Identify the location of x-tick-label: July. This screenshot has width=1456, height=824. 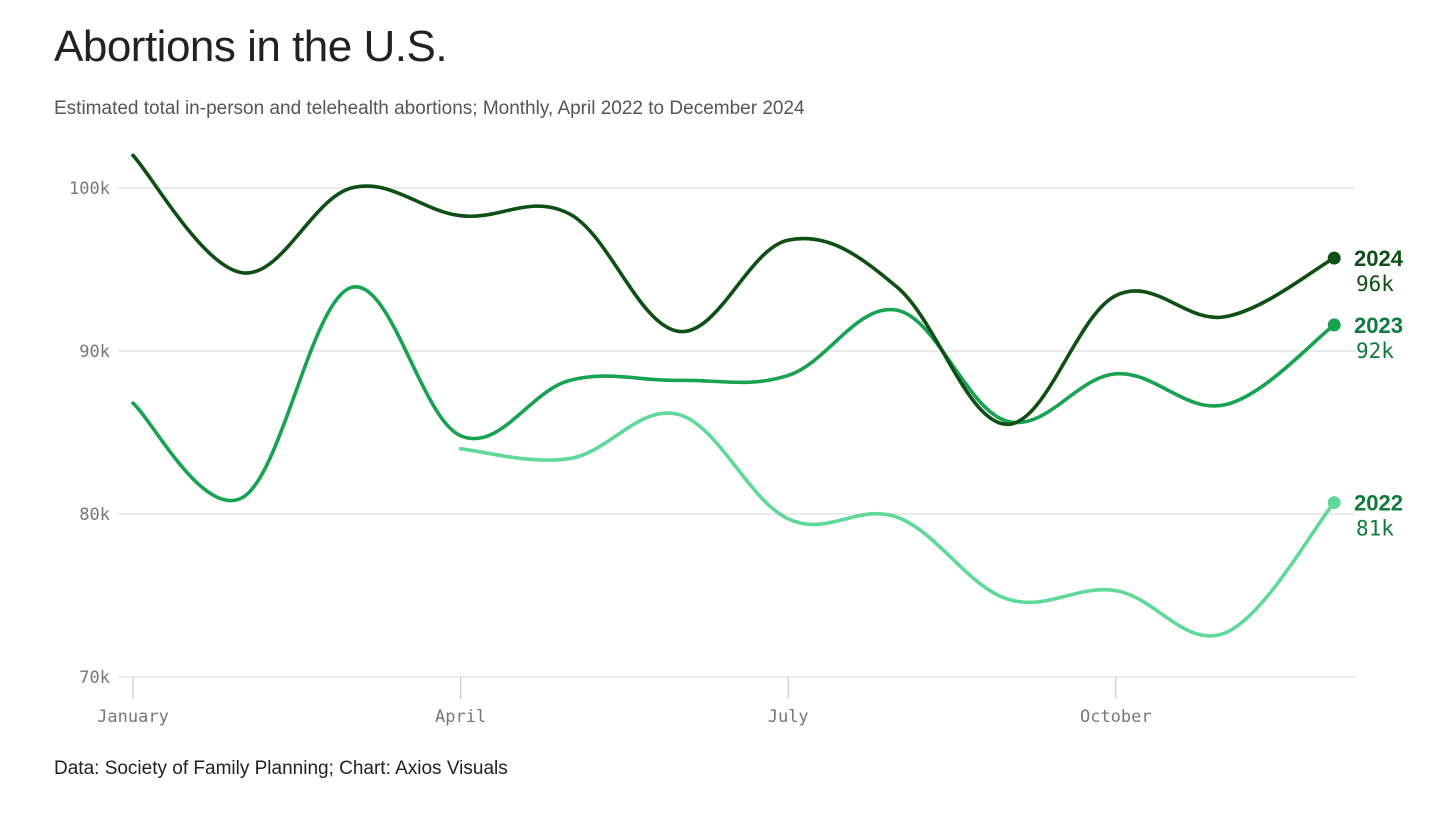
(788, 717).